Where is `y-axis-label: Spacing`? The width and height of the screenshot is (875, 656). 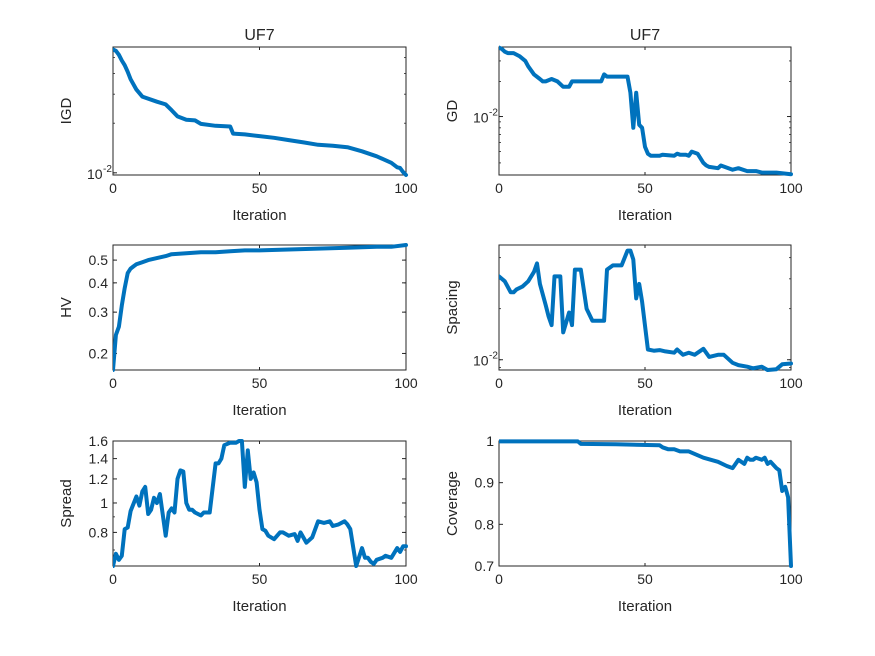 y-axis-label: Spacing is located at coordinates (452, 307).